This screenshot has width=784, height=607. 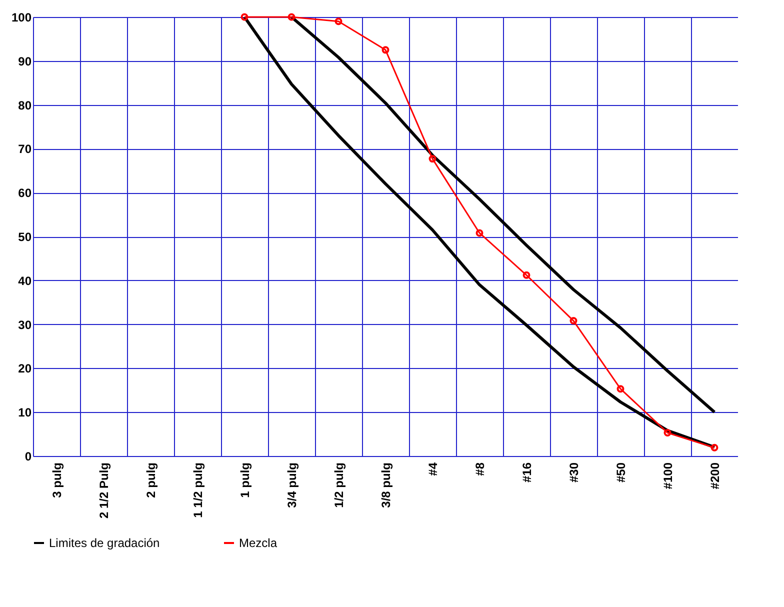 I want to click on y-tick-label: 10, so click(x=25, y=413).